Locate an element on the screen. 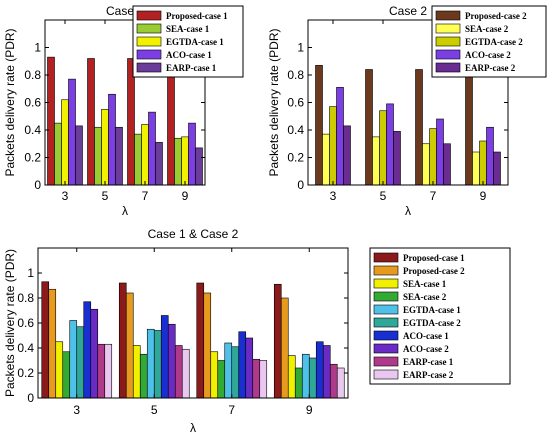 The height and width of the screenshot is (439, 550). legend-label: EGTDA-case 2 is located at coordinates (494, 42).